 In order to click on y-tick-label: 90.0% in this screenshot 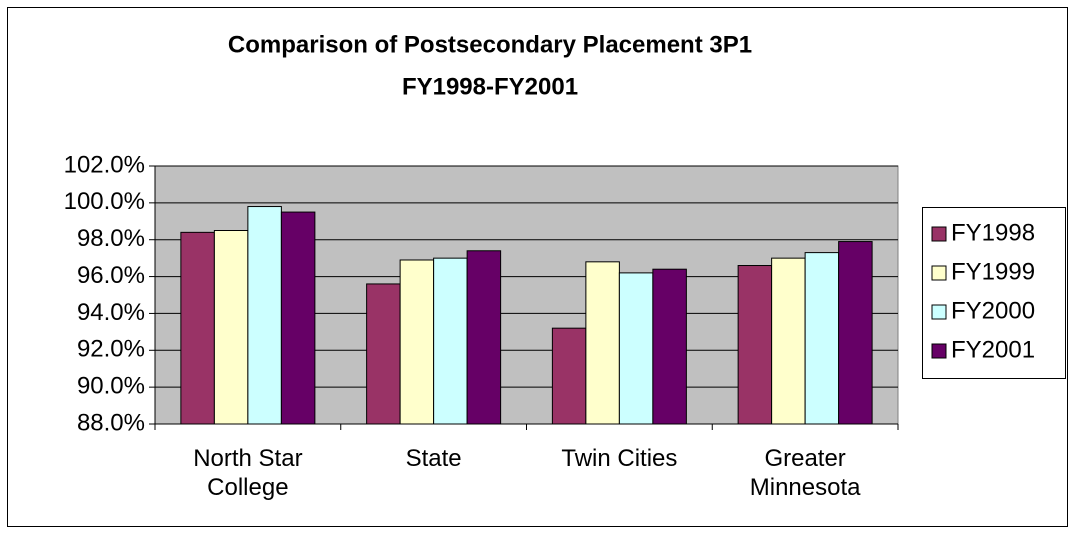, I will do `click(111, 385)`.